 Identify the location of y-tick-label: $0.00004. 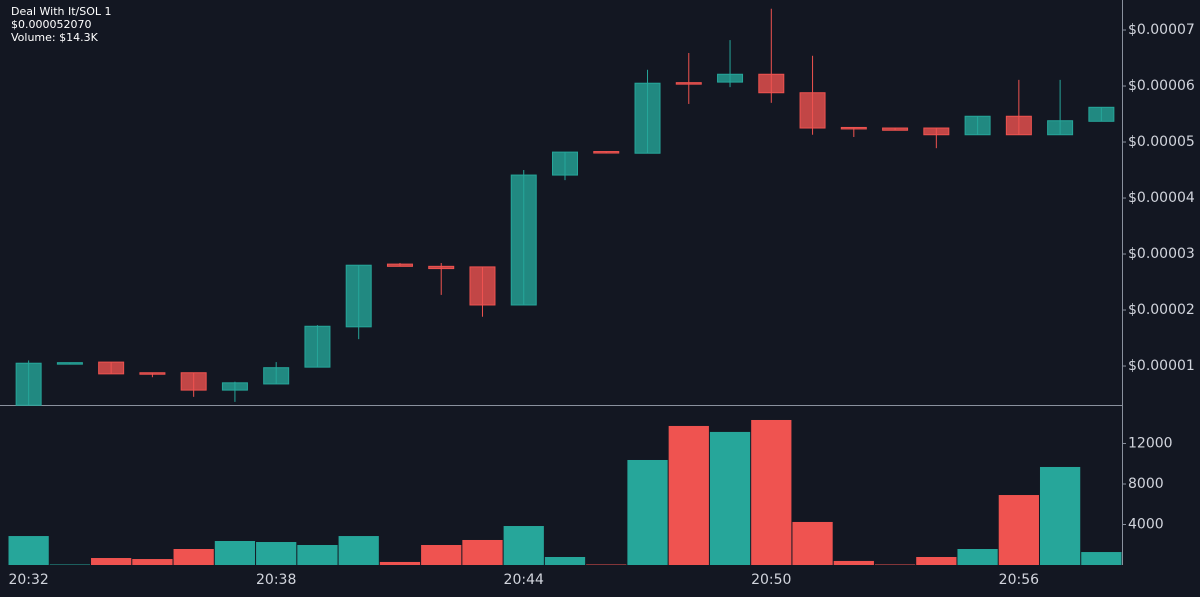
(1161, 198).